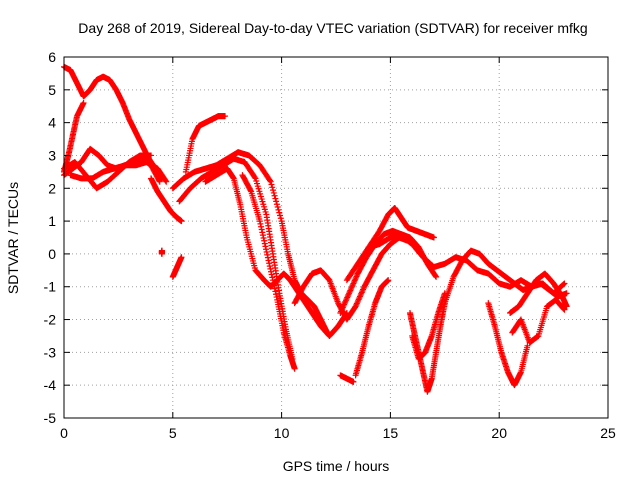 The width and height of the screenshot is (640, 480). What do you see at coordinates (50, 287) in the screenshot?
I see `y-tick-label: -1` at bounding box center [50, 287].